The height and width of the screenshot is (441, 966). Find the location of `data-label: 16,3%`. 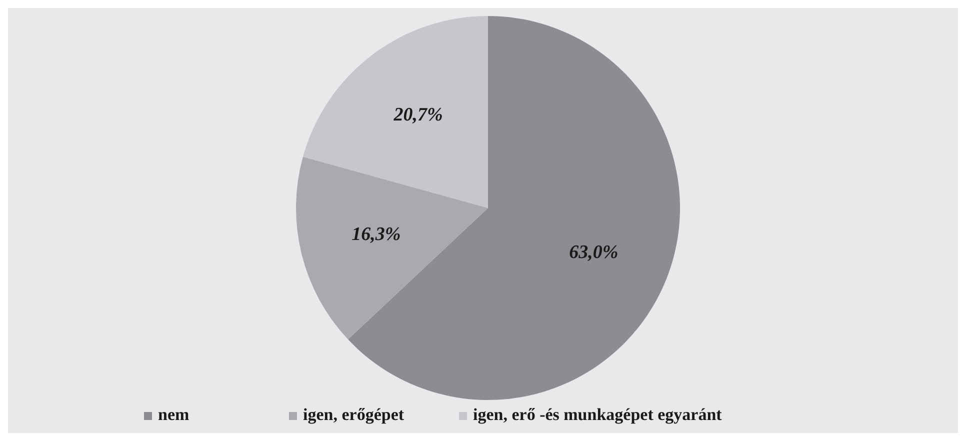

data-label: 16,3% is located at coordinates (376, 234).